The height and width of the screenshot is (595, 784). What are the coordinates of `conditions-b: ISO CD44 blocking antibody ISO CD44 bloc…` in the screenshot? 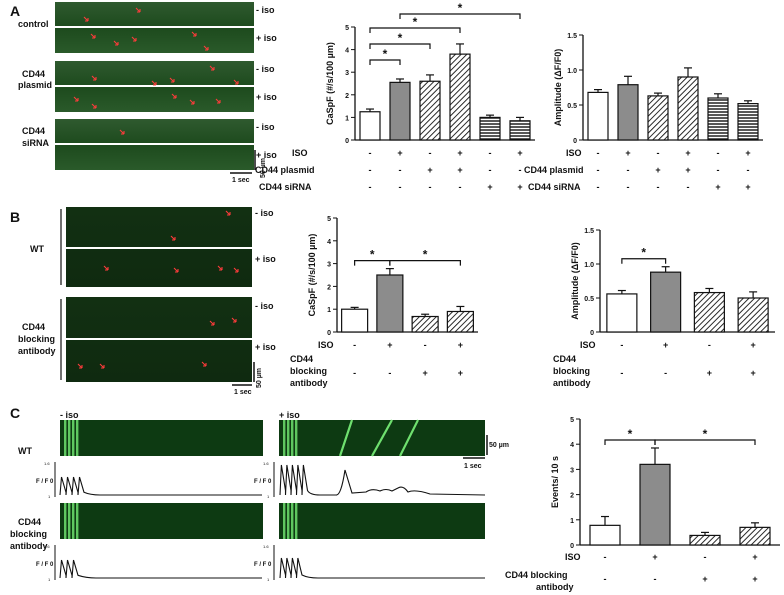 It's located at (443, 364).